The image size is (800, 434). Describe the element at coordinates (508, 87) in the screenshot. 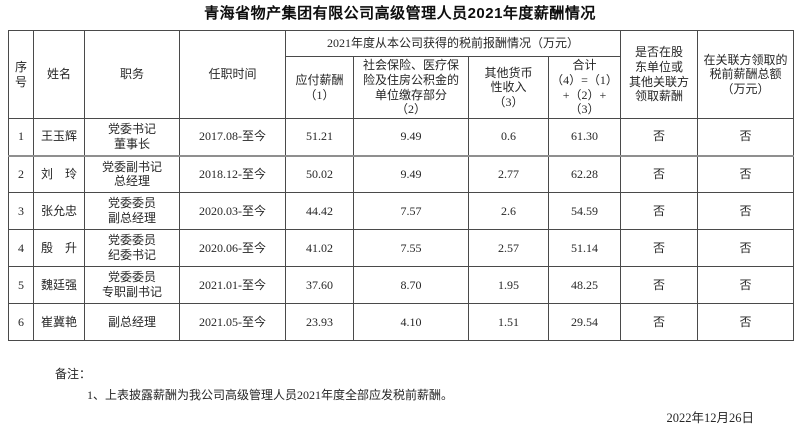

I see `header-other-income: 其他货币 性收入 （3）` at that location.